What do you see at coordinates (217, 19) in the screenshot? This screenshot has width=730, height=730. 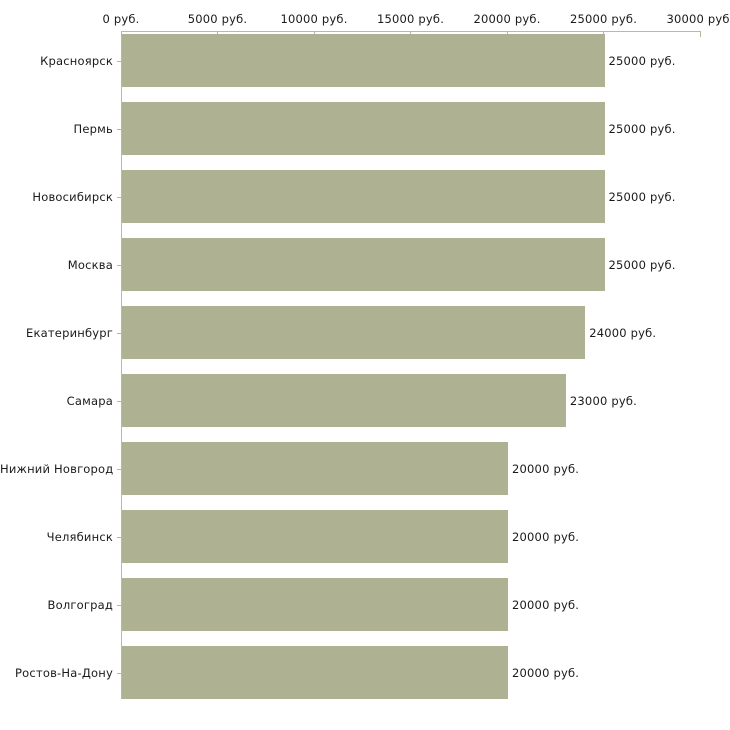 I see `x-axis-tick-label: 5000 руб.` at bounding box center [217, 19].